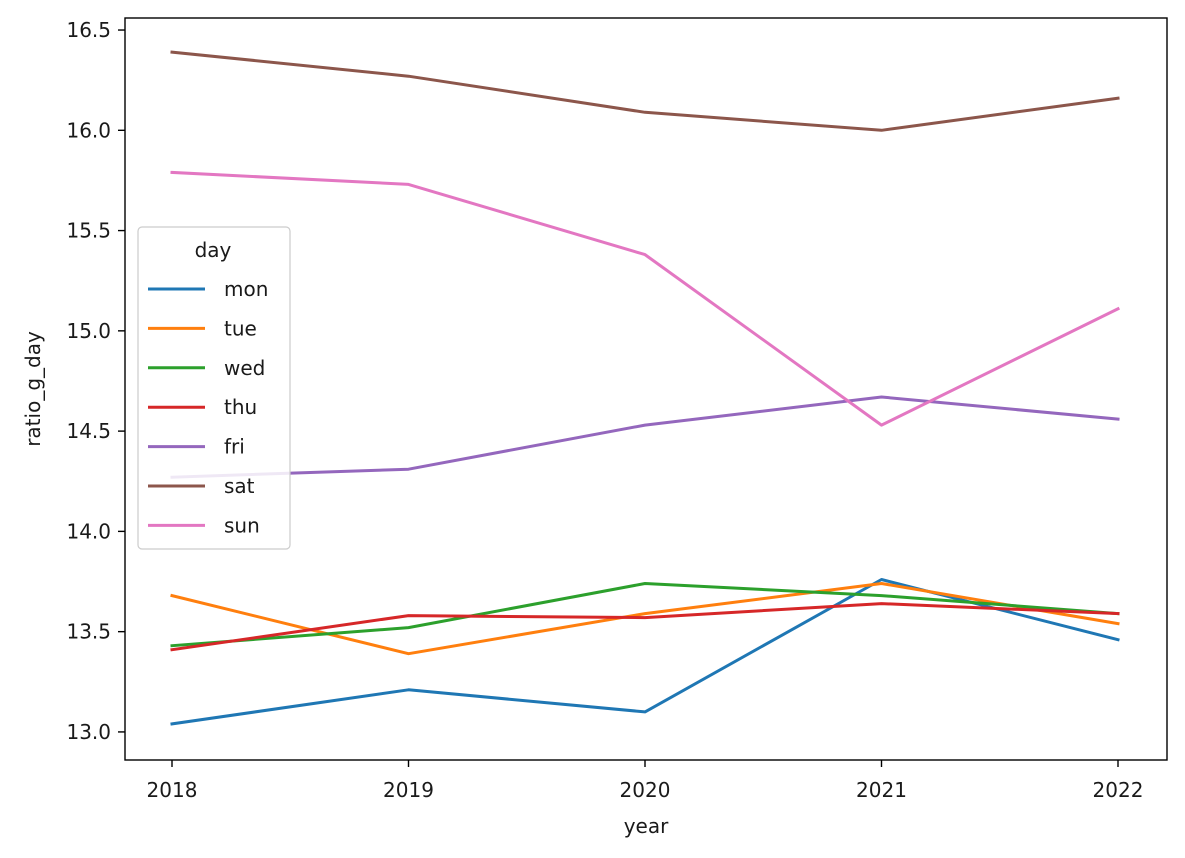  What do you see at coordinates (202, 328) in the screenshot?
I see `legend-item-tue: tue` at bounding box center [202, 328].